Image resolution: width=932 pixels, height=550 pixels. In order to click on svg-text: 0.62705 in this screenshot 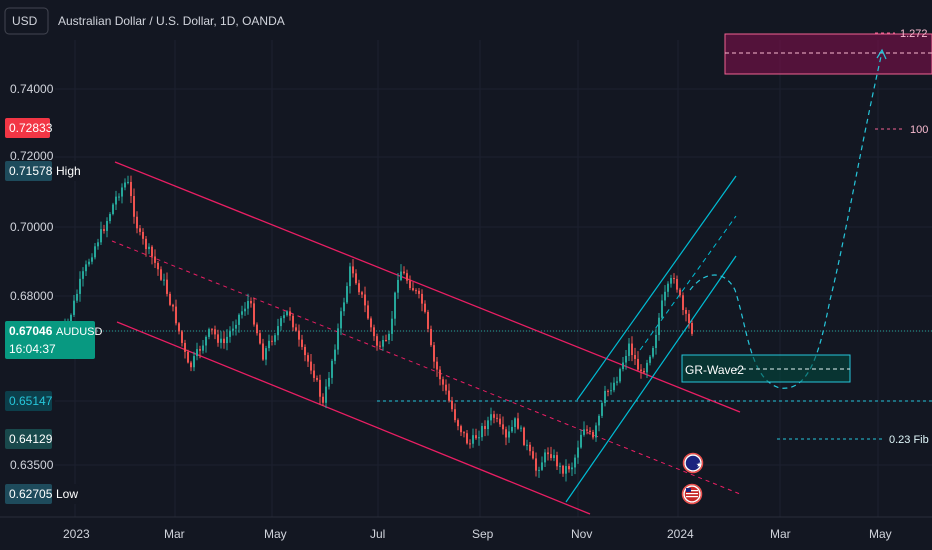, I will do `click(31, 494)`.